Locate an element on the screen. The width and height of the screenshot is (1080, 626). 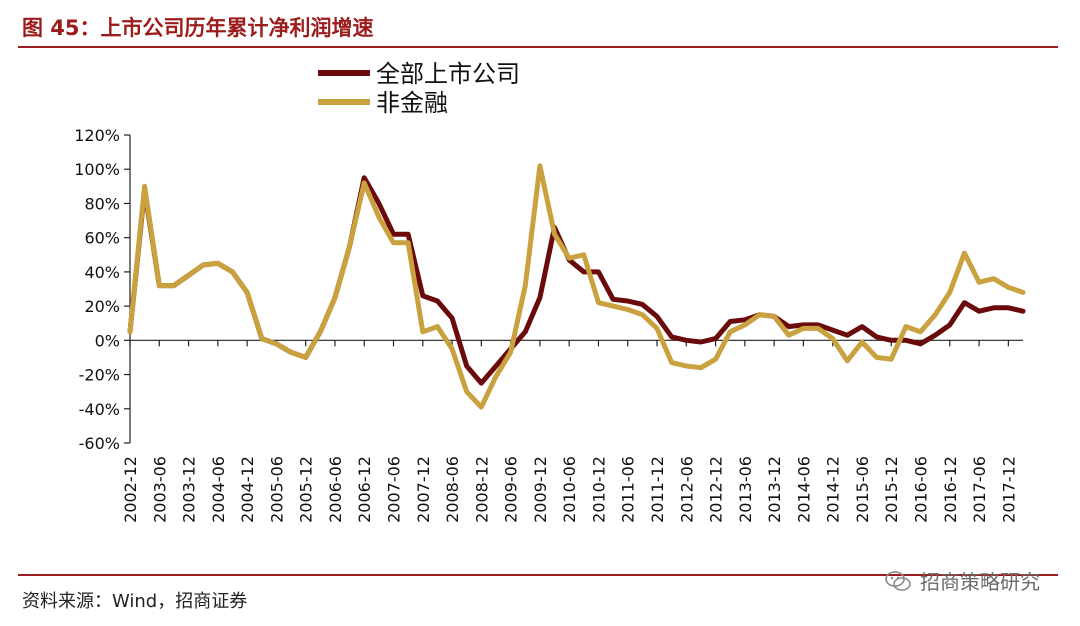
y-tick-label: 120% is located at coordinates (97, 135).